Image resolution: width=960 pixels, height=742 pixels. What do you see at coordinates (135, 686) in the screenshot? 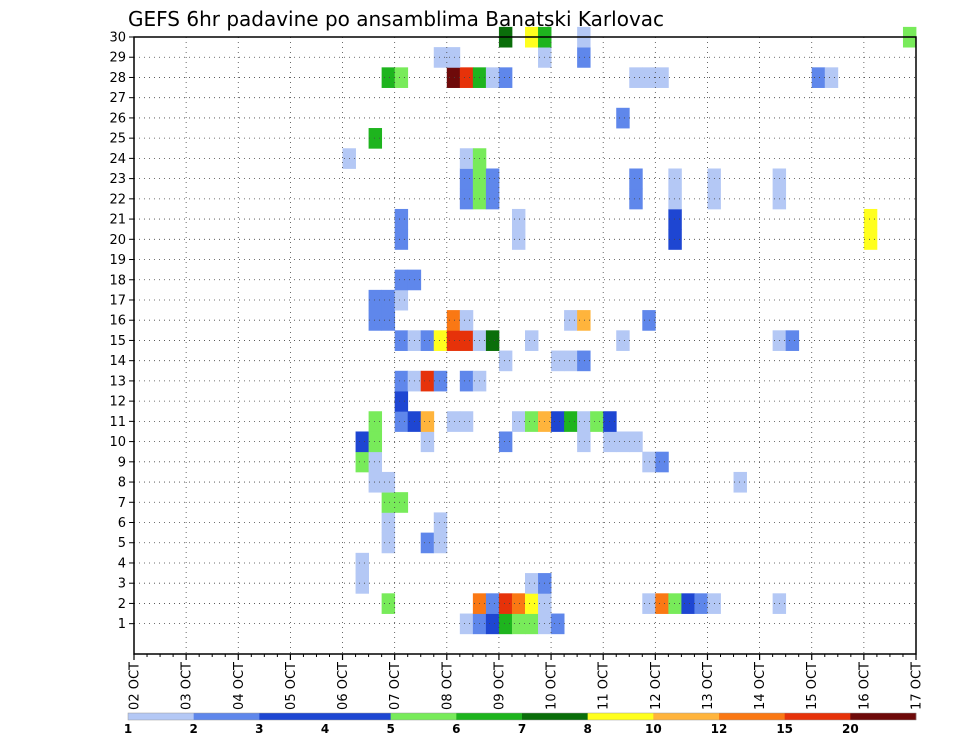
I see `x-tick-label: 02 OCT` at bounding box center [135, 686].